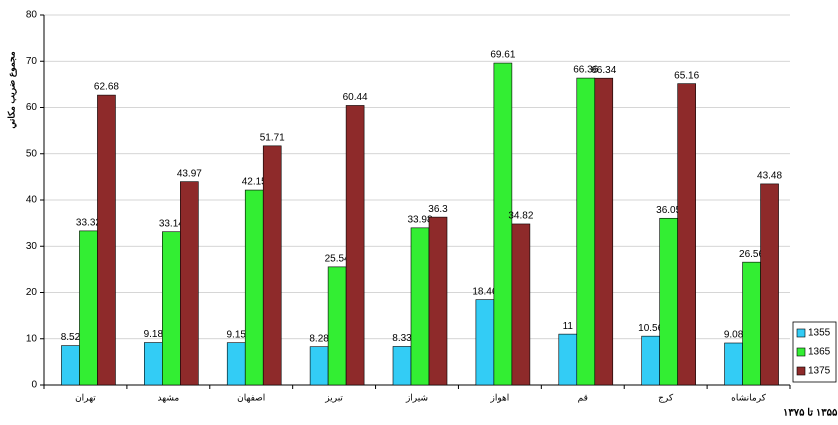 The image size is (838, 425). What do you see at coordinates (520, 216) in the screenshot?
I see `data-label: 34.82` at bounding box center [520, 216].